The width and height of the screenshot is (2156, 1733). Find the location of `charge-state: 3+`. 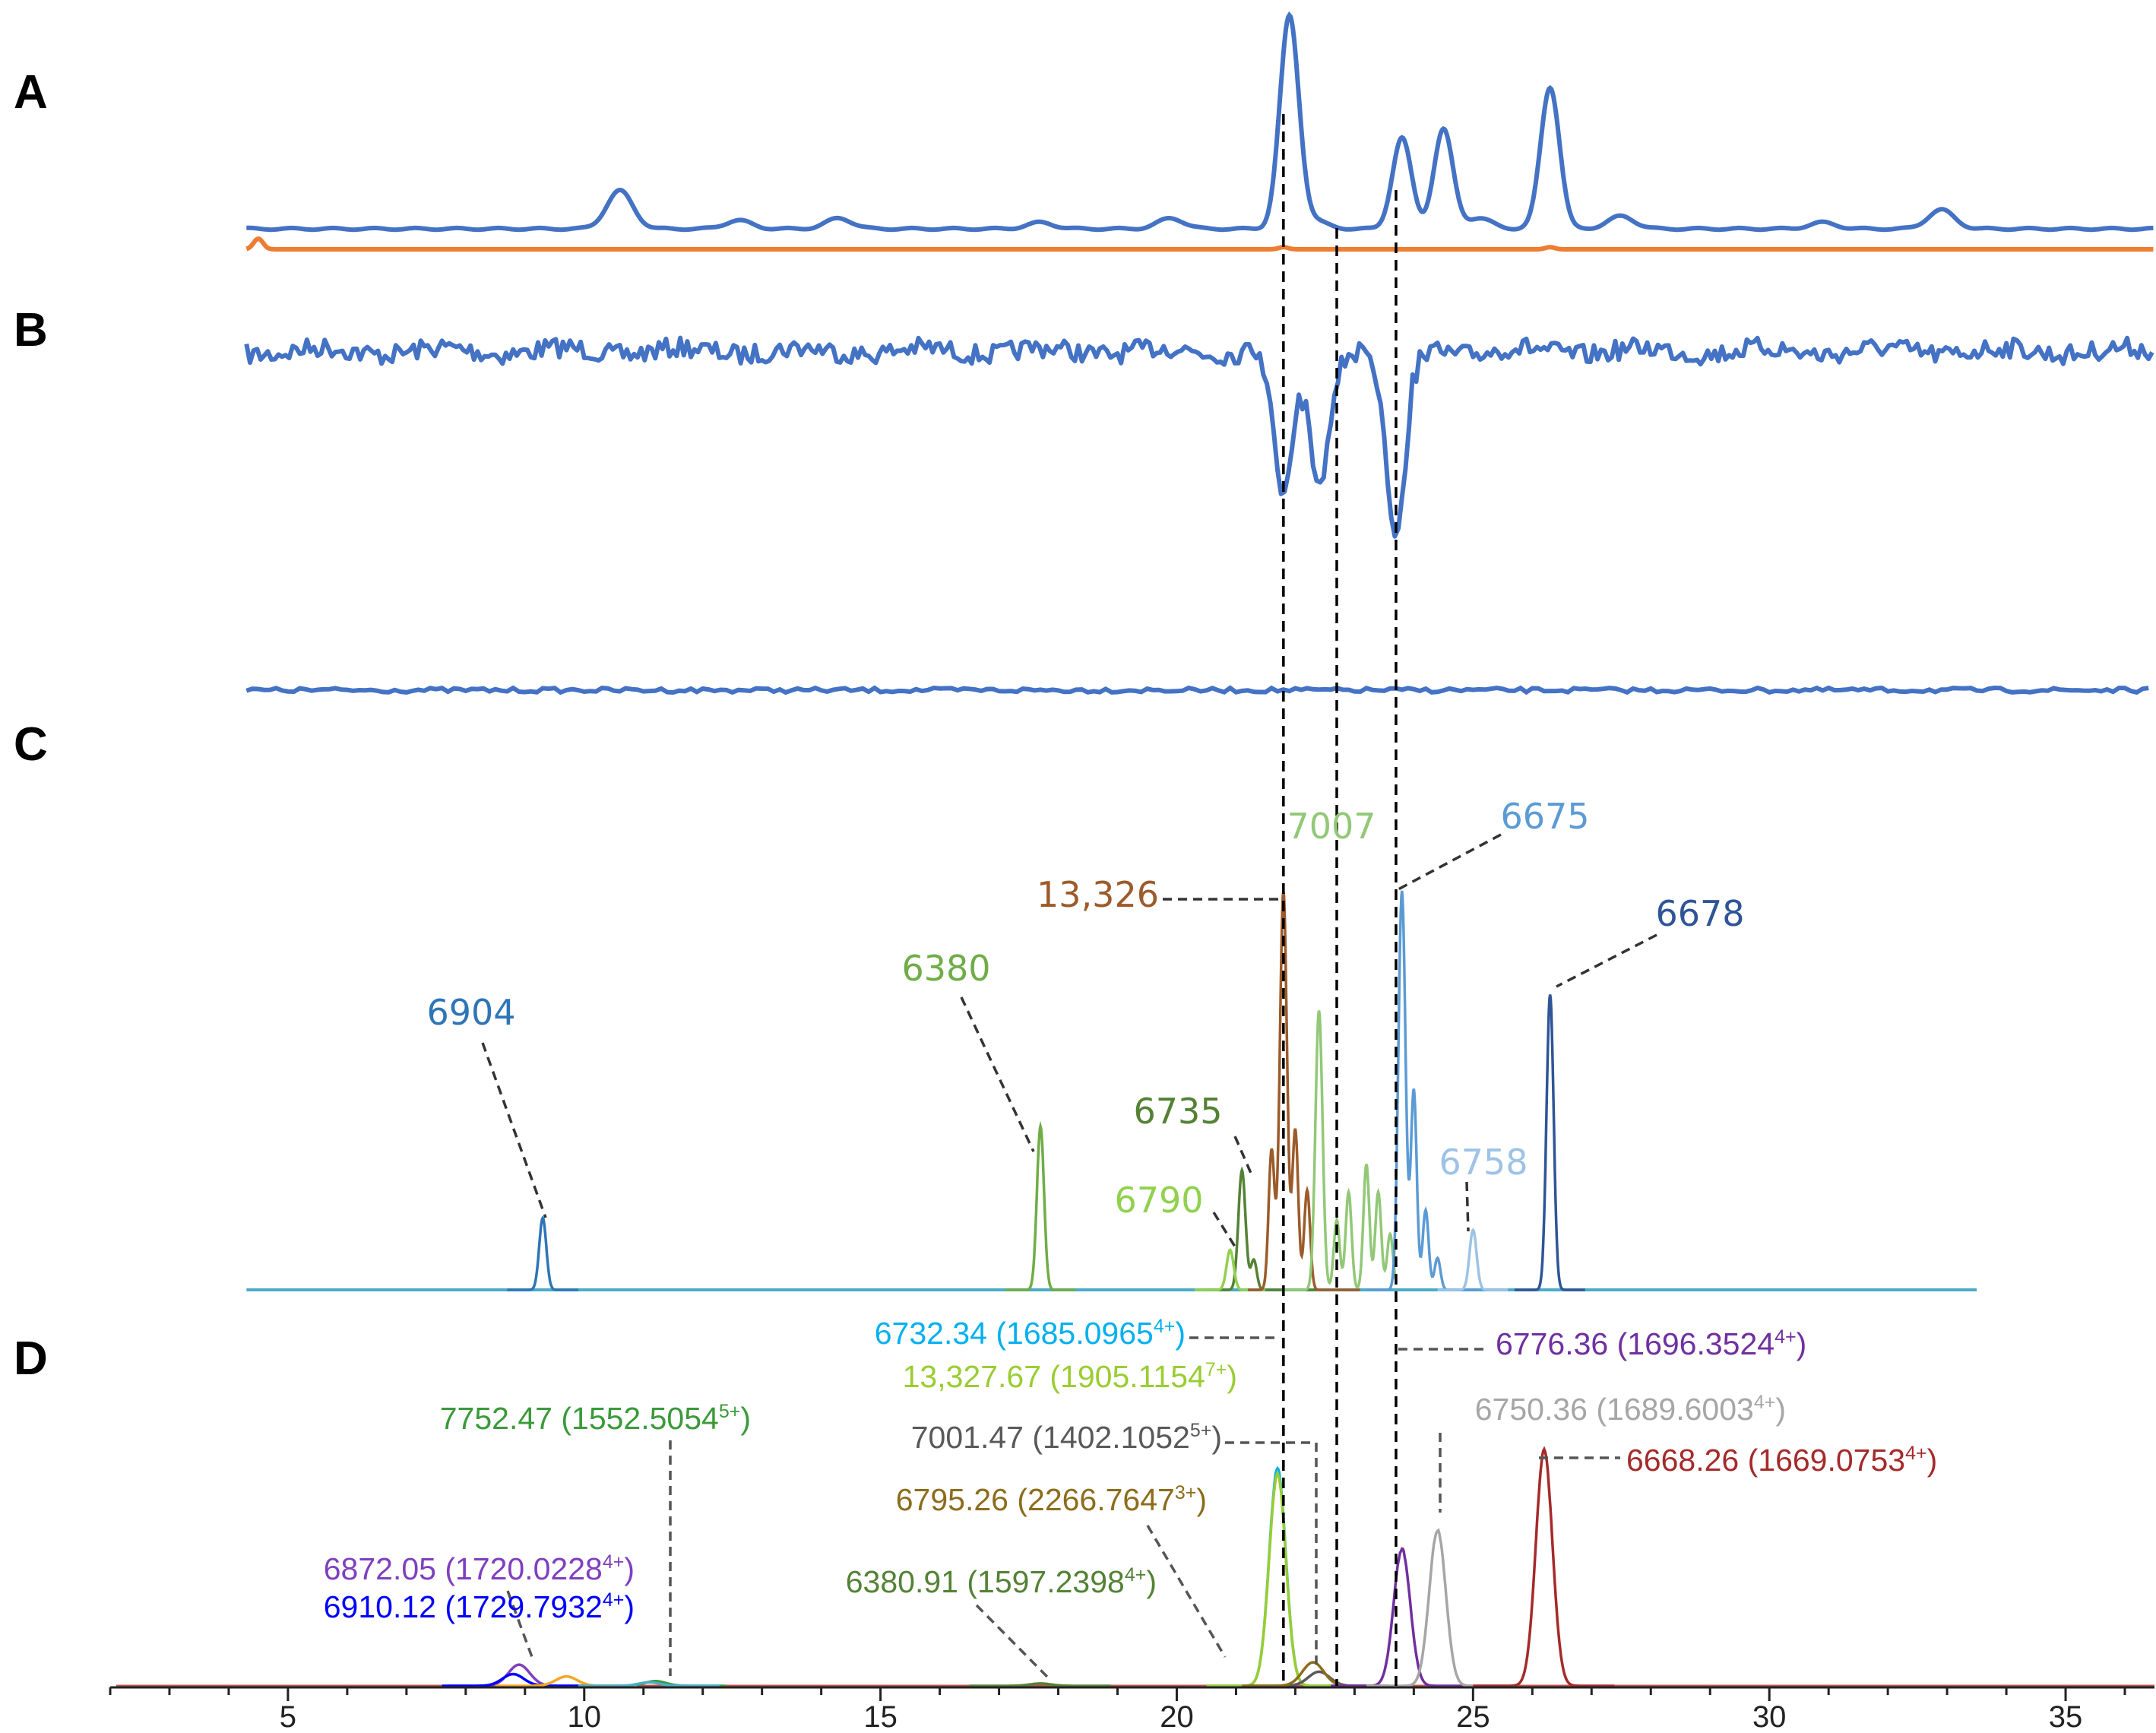

charge-state: 3+ is located at coordinates (1186, 1492).